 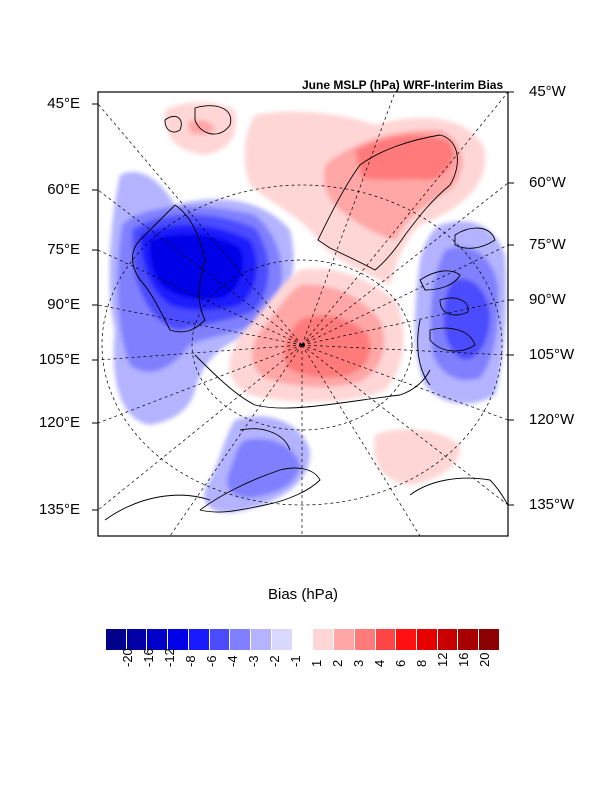 I want to click on left-label-45e: 45°E, so click(x=63, y=103).